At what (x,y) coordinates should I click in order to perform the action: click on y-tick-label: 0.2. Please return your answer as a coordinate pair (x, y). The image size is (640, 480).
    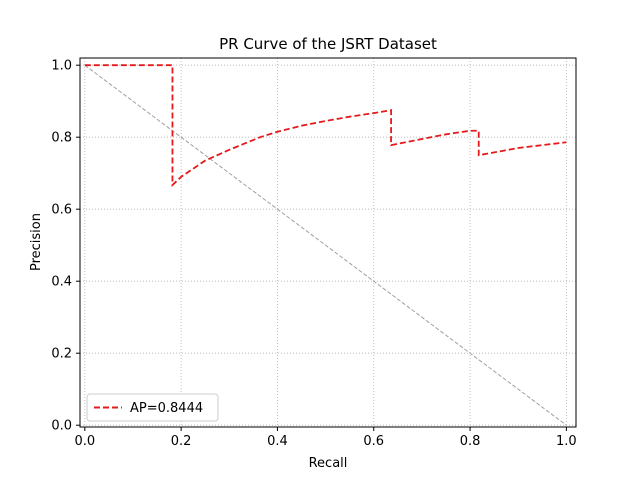
    Looking at the image, I should click on (61, 354).